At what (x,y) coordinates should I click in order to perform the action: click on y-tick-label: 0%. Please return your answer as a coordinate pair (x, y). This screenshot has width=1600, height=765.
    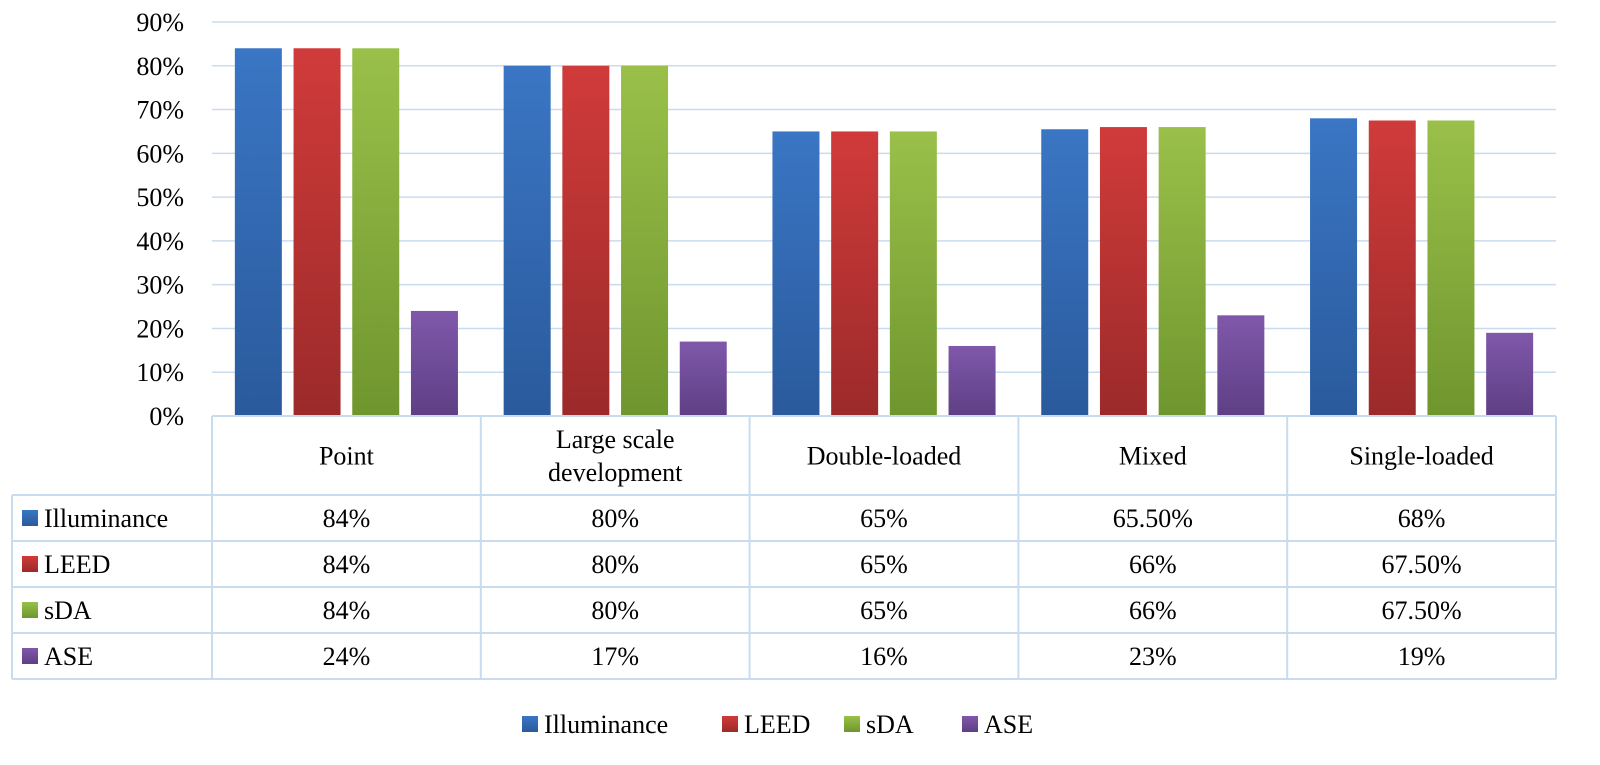
    Looking at the image, I should click on (166, 416).